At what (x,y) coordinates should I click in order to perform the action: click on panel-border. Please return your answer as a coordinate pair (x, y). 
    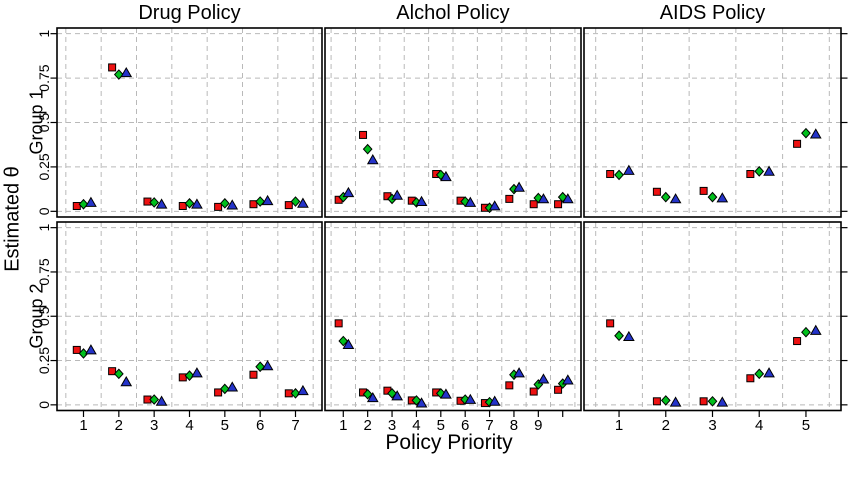
    Looking at the image, I should click on (453, 122).